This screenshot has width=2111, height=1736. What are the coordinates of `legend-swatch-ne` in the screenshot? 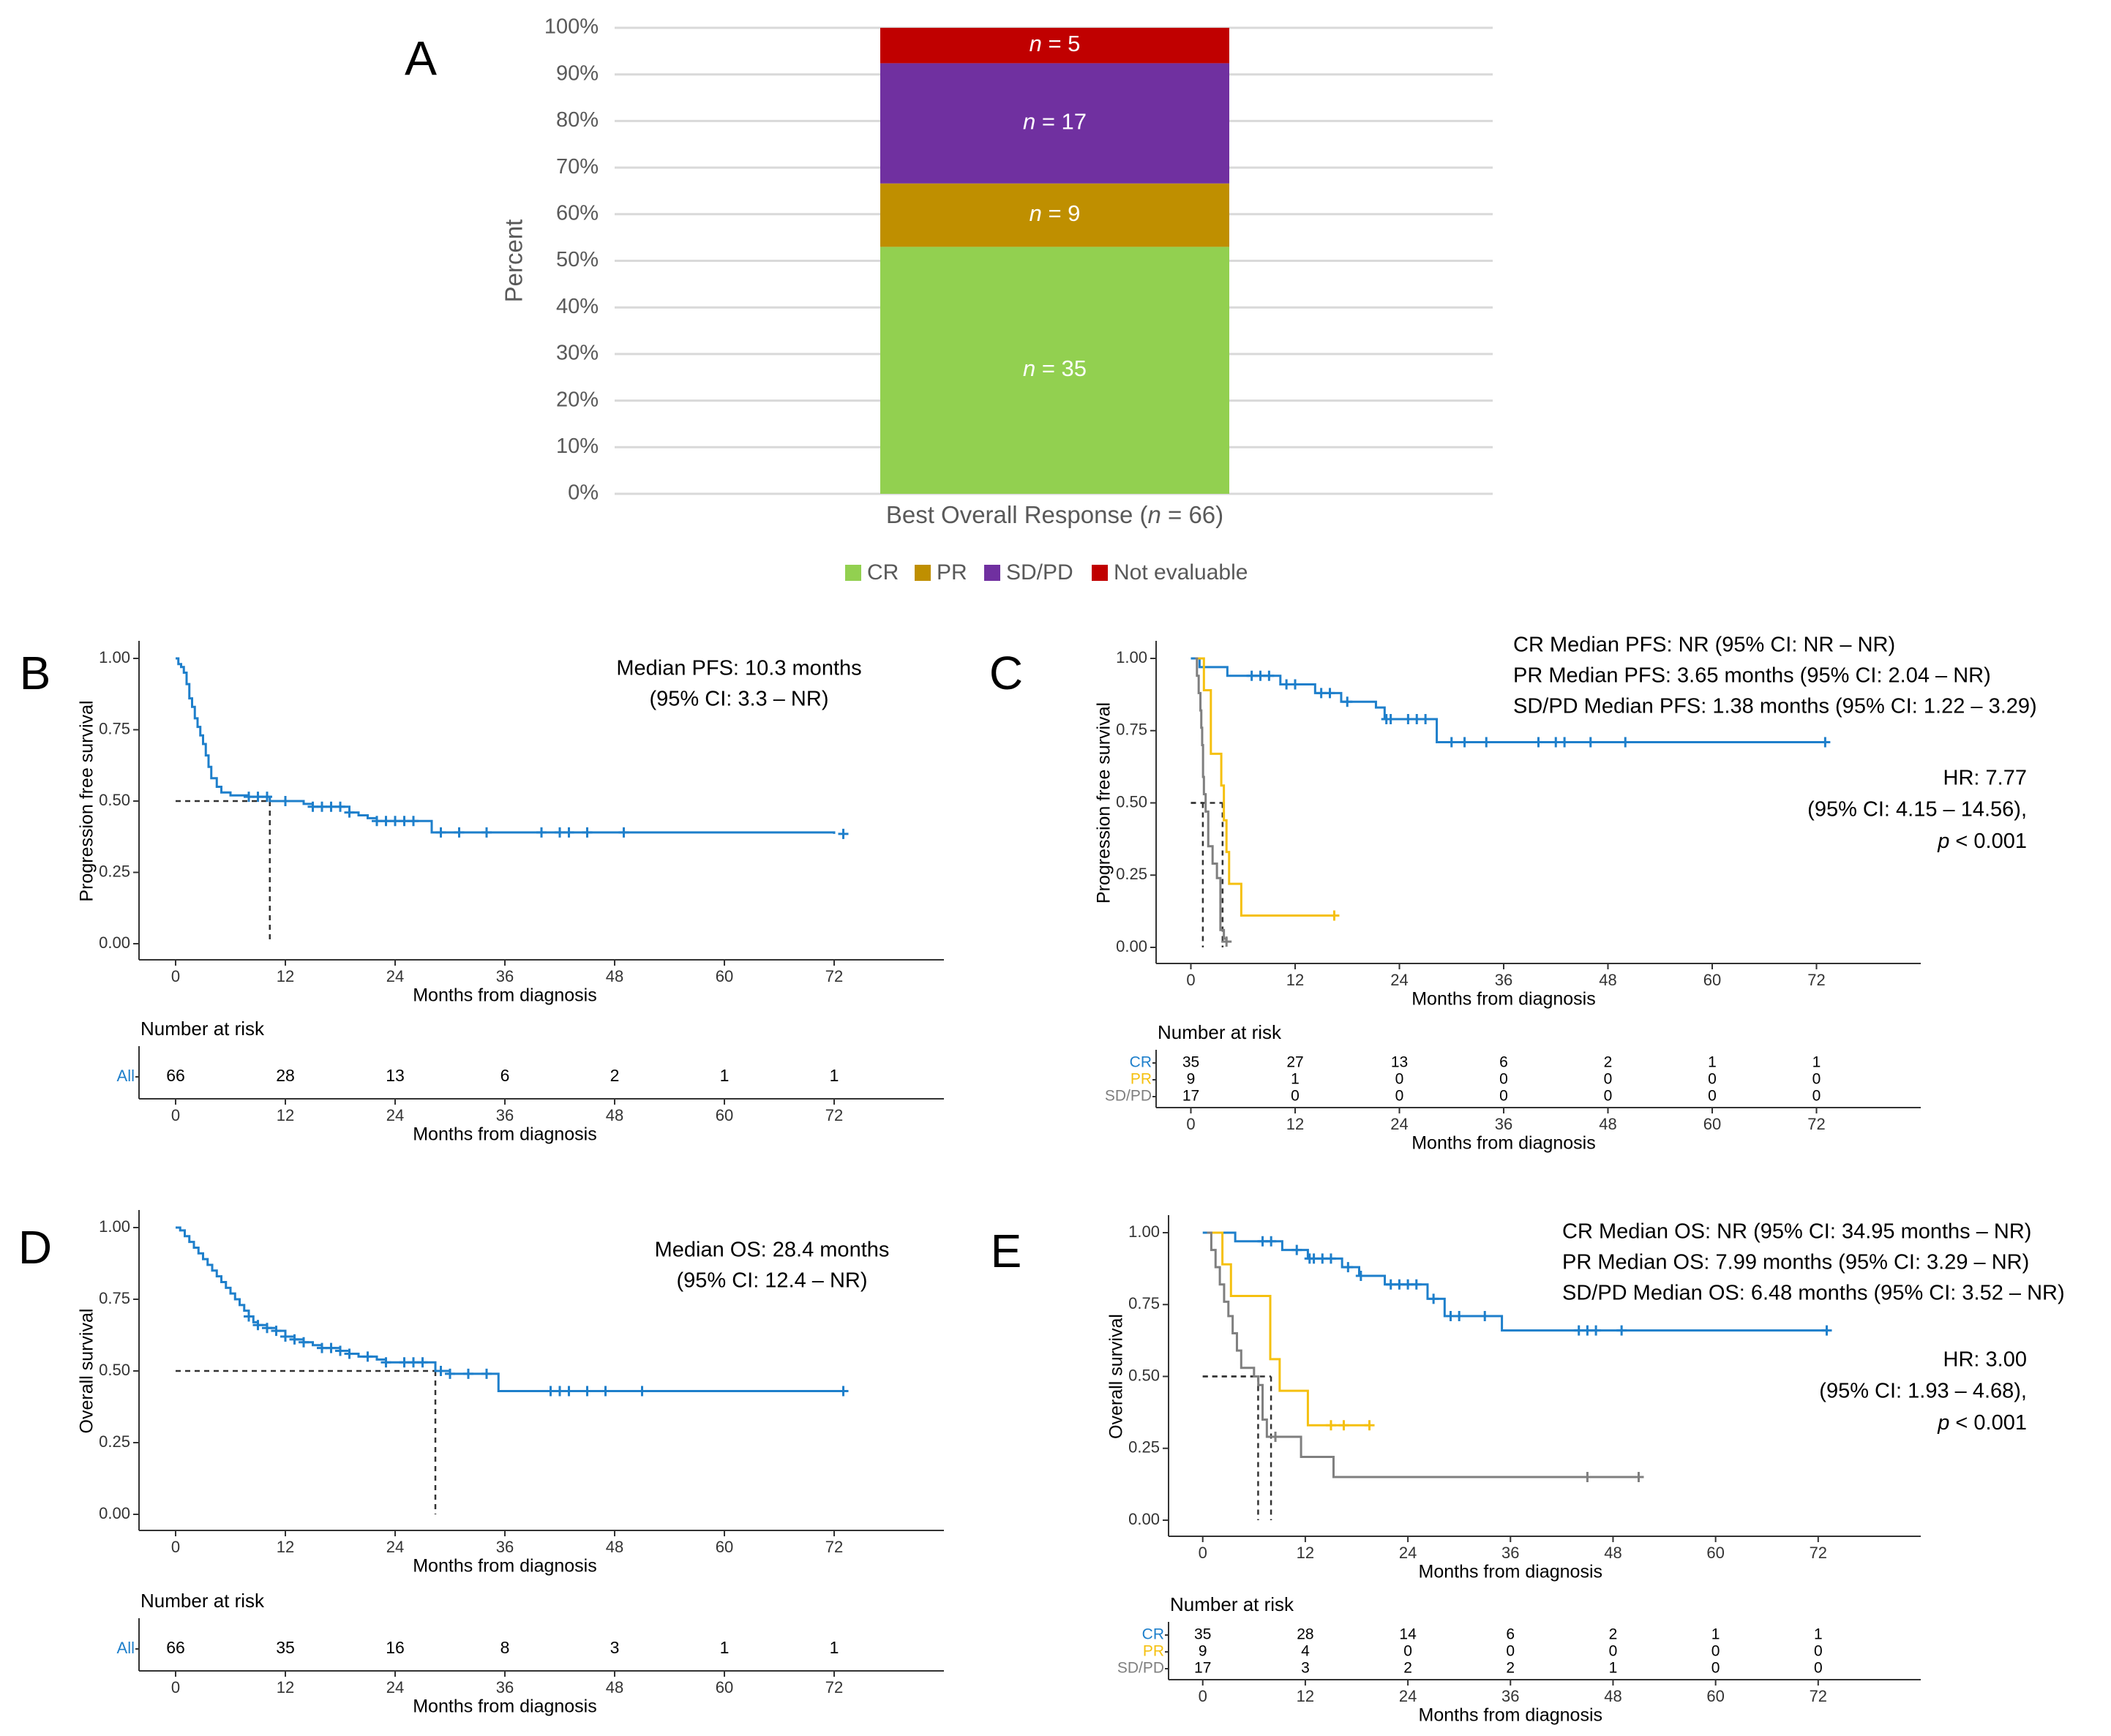 It's located at (1100, 573).